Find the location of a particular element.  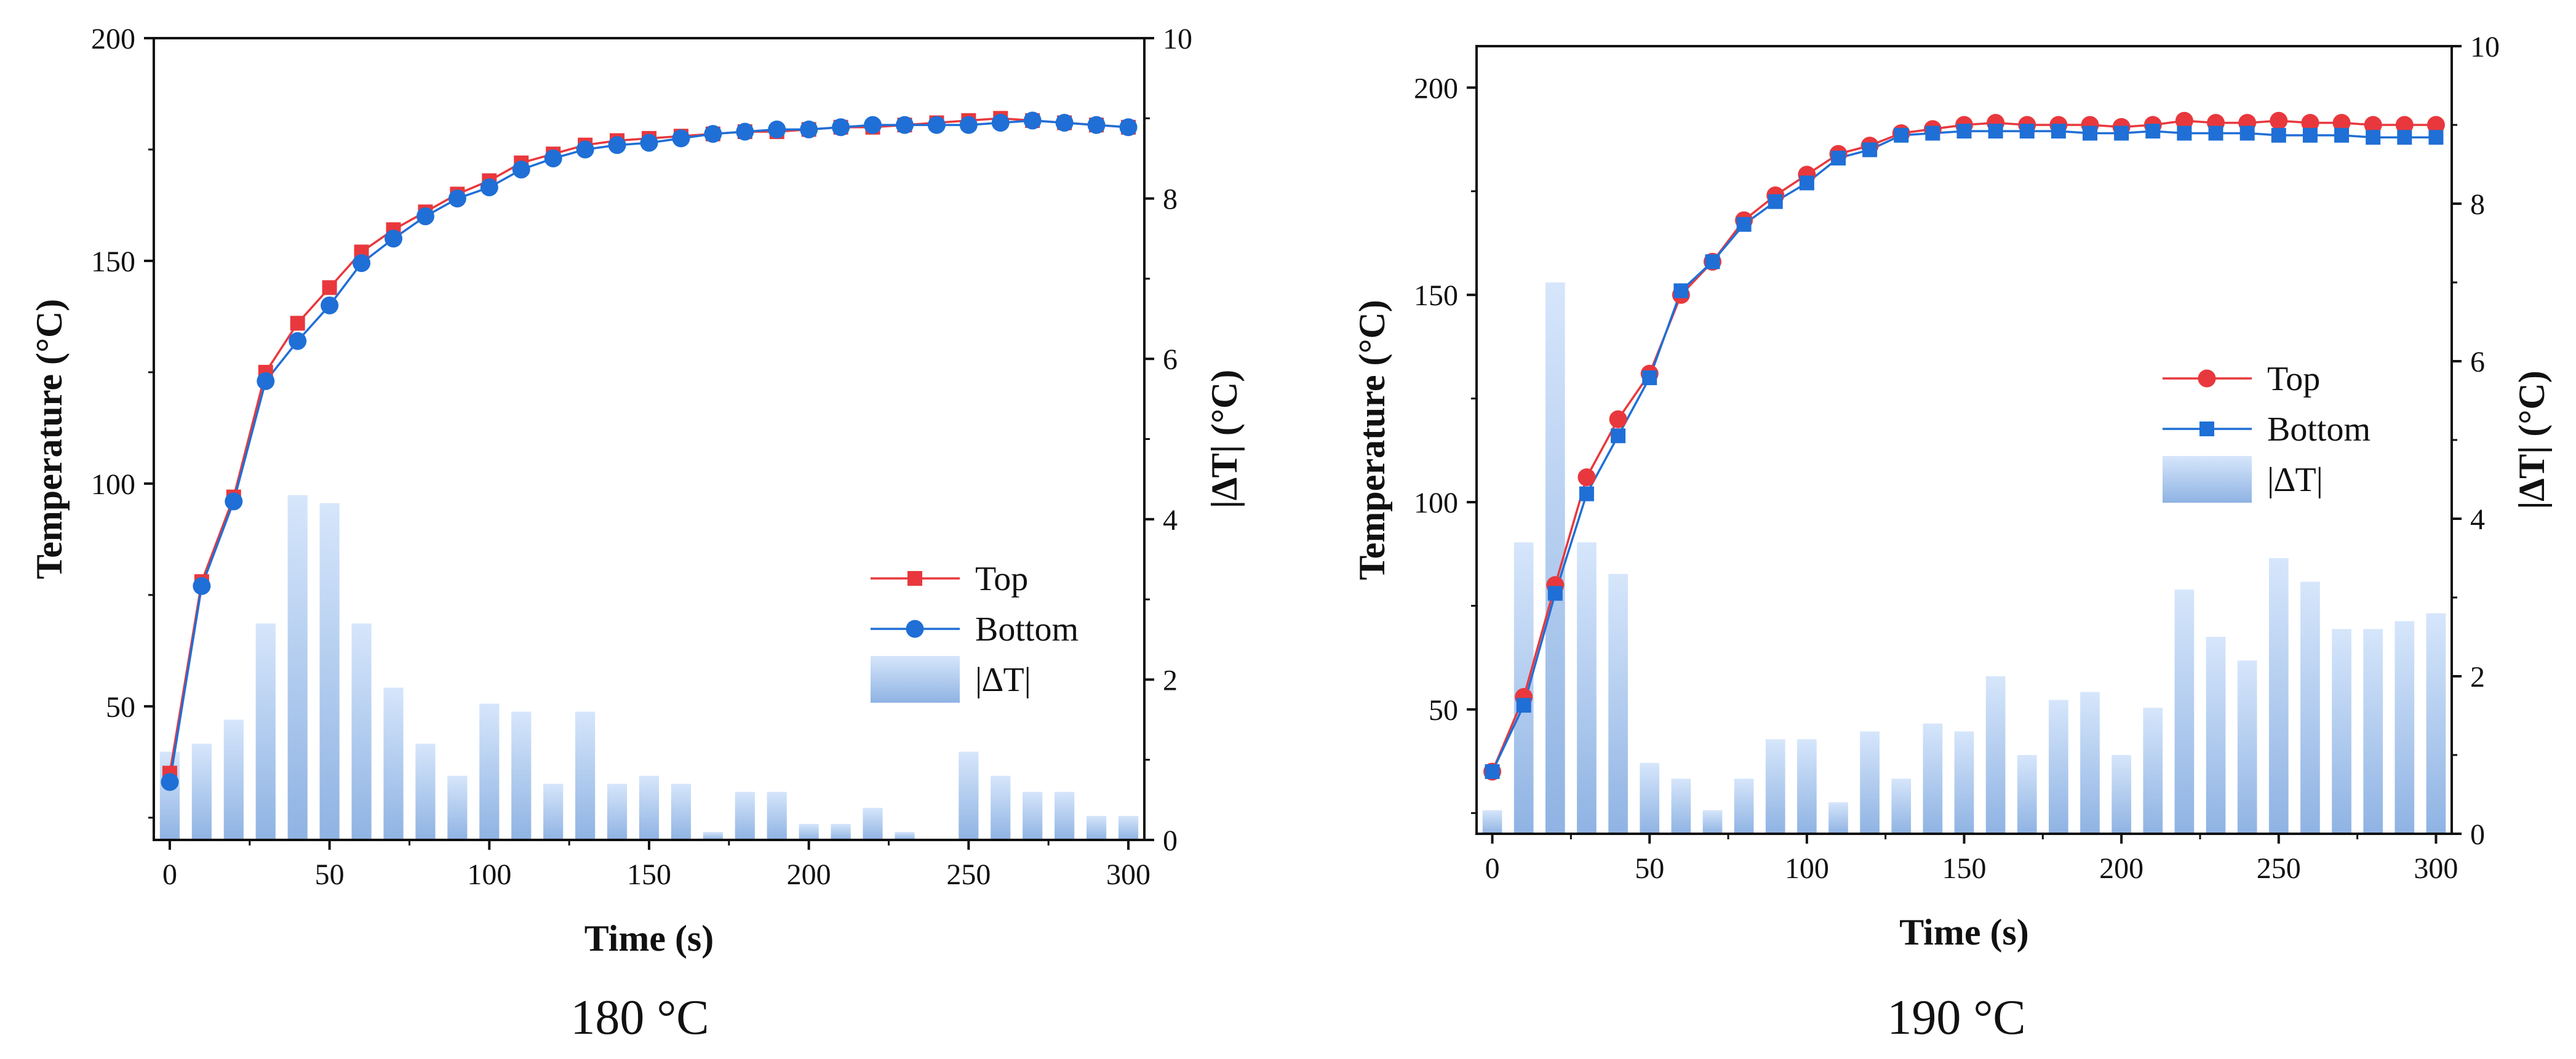

x-tick-label: 0 is located at coordinates (169, 875).